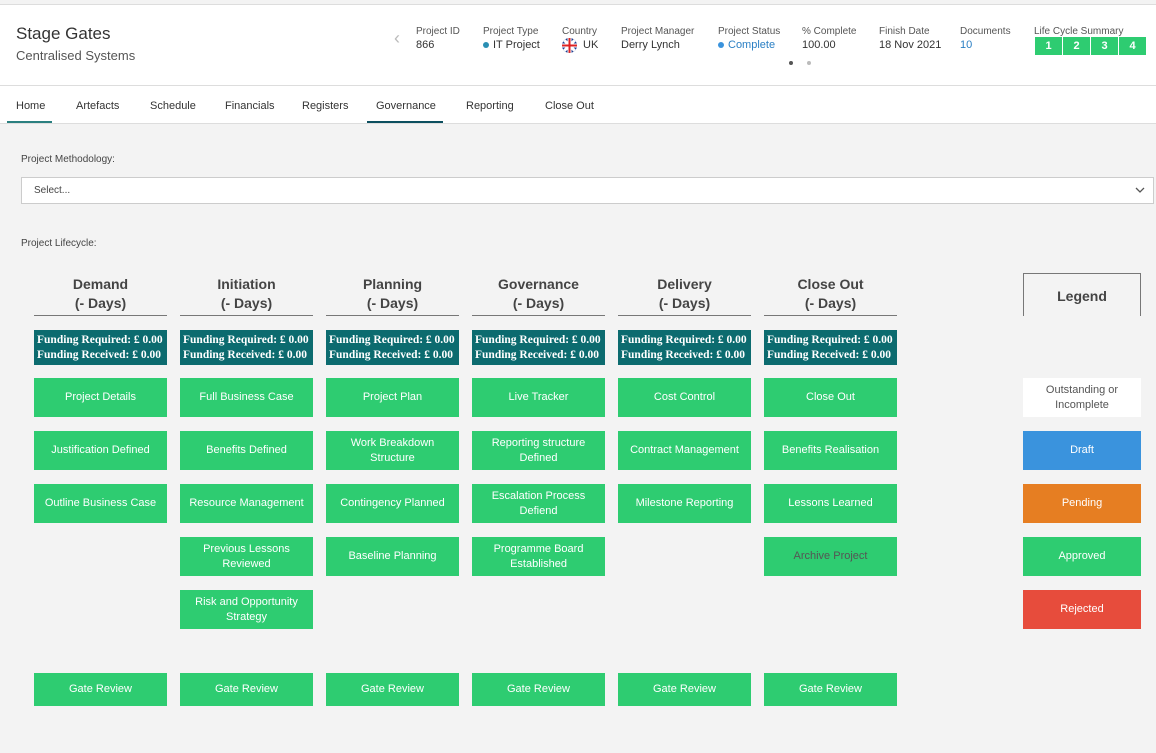 This screenshot has width=1156, height=753. Describe the element at coordinates (538, 295) in the screenshot. I see `stage-header: Governance (- Days)` at that location.